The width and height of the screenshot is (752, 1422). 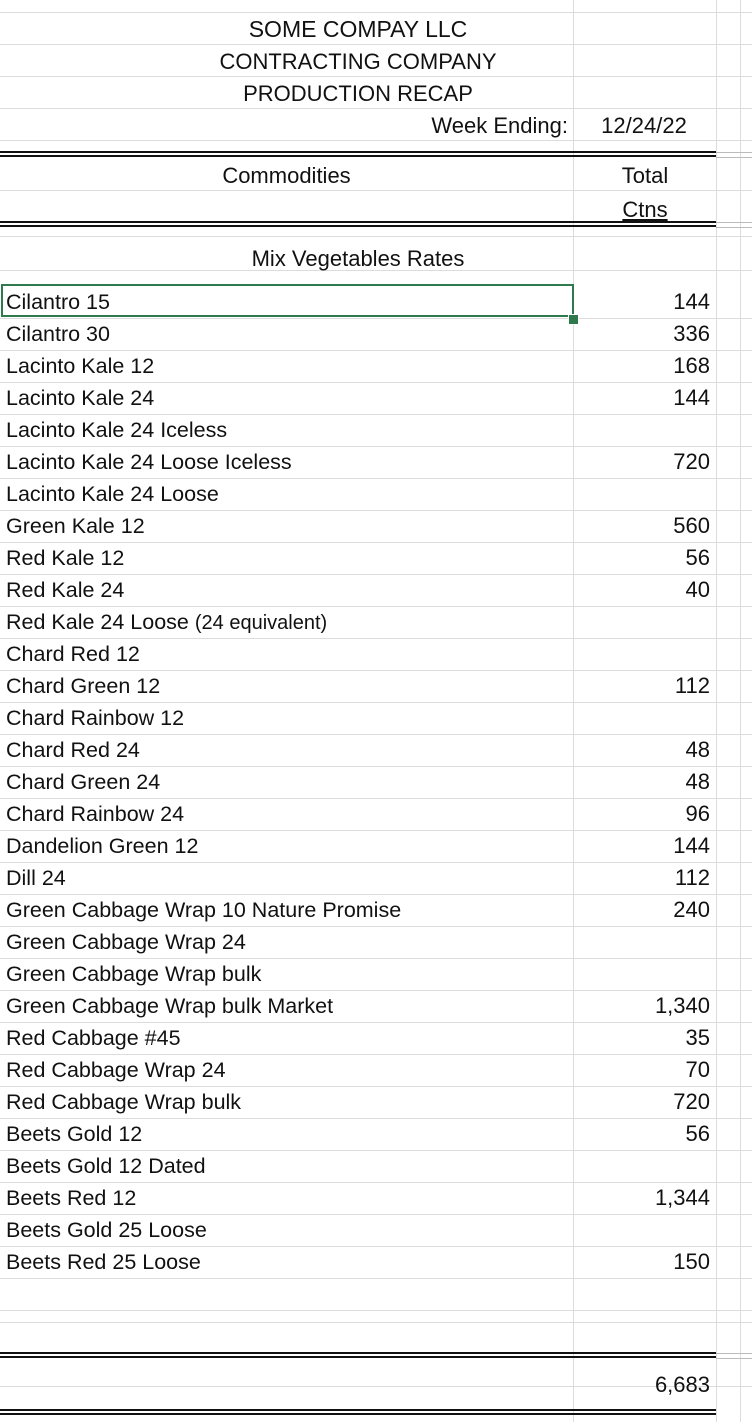 I want to click on commodity-name-text: Green Cabbage Wrap 10 Nature Promise, so click(x=204, y=910).